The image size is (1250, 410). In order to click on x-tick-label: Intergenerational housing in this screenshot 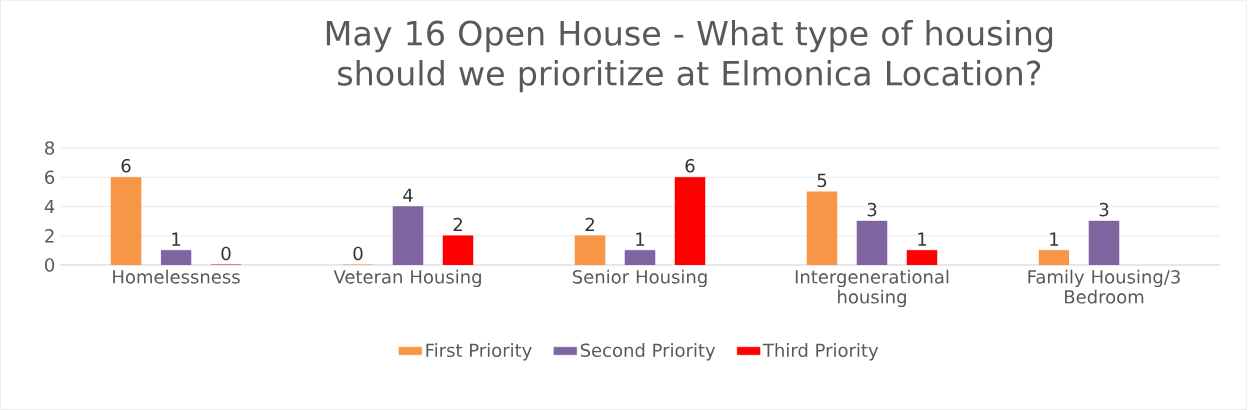, I will do `click(872, 288)`.